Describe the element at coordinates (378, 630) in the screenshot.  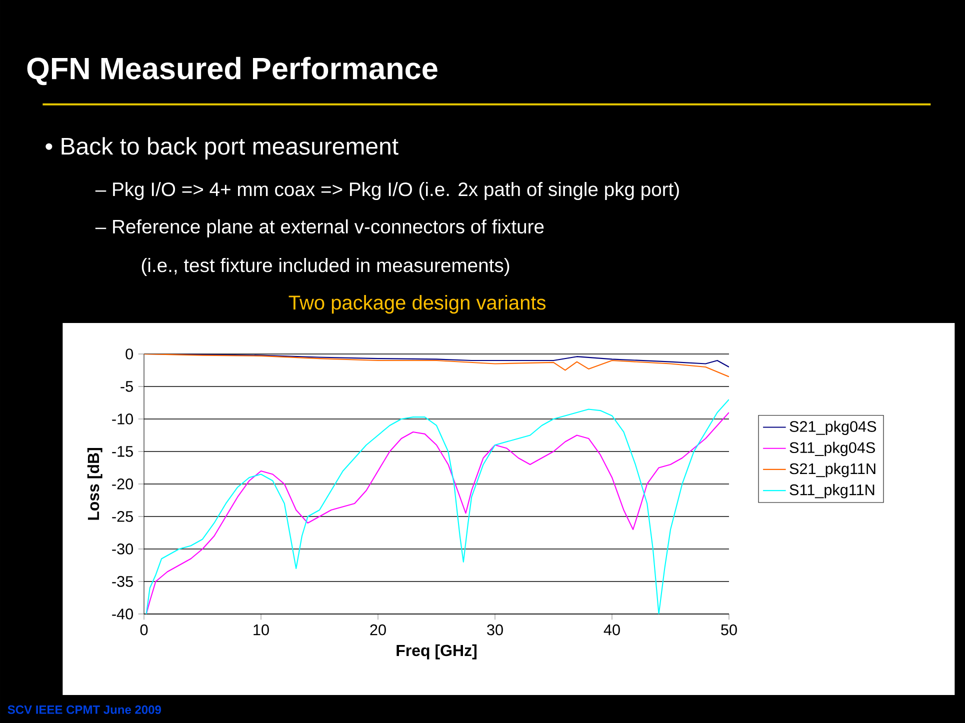
I see `x-tick-label: 20` at that location.